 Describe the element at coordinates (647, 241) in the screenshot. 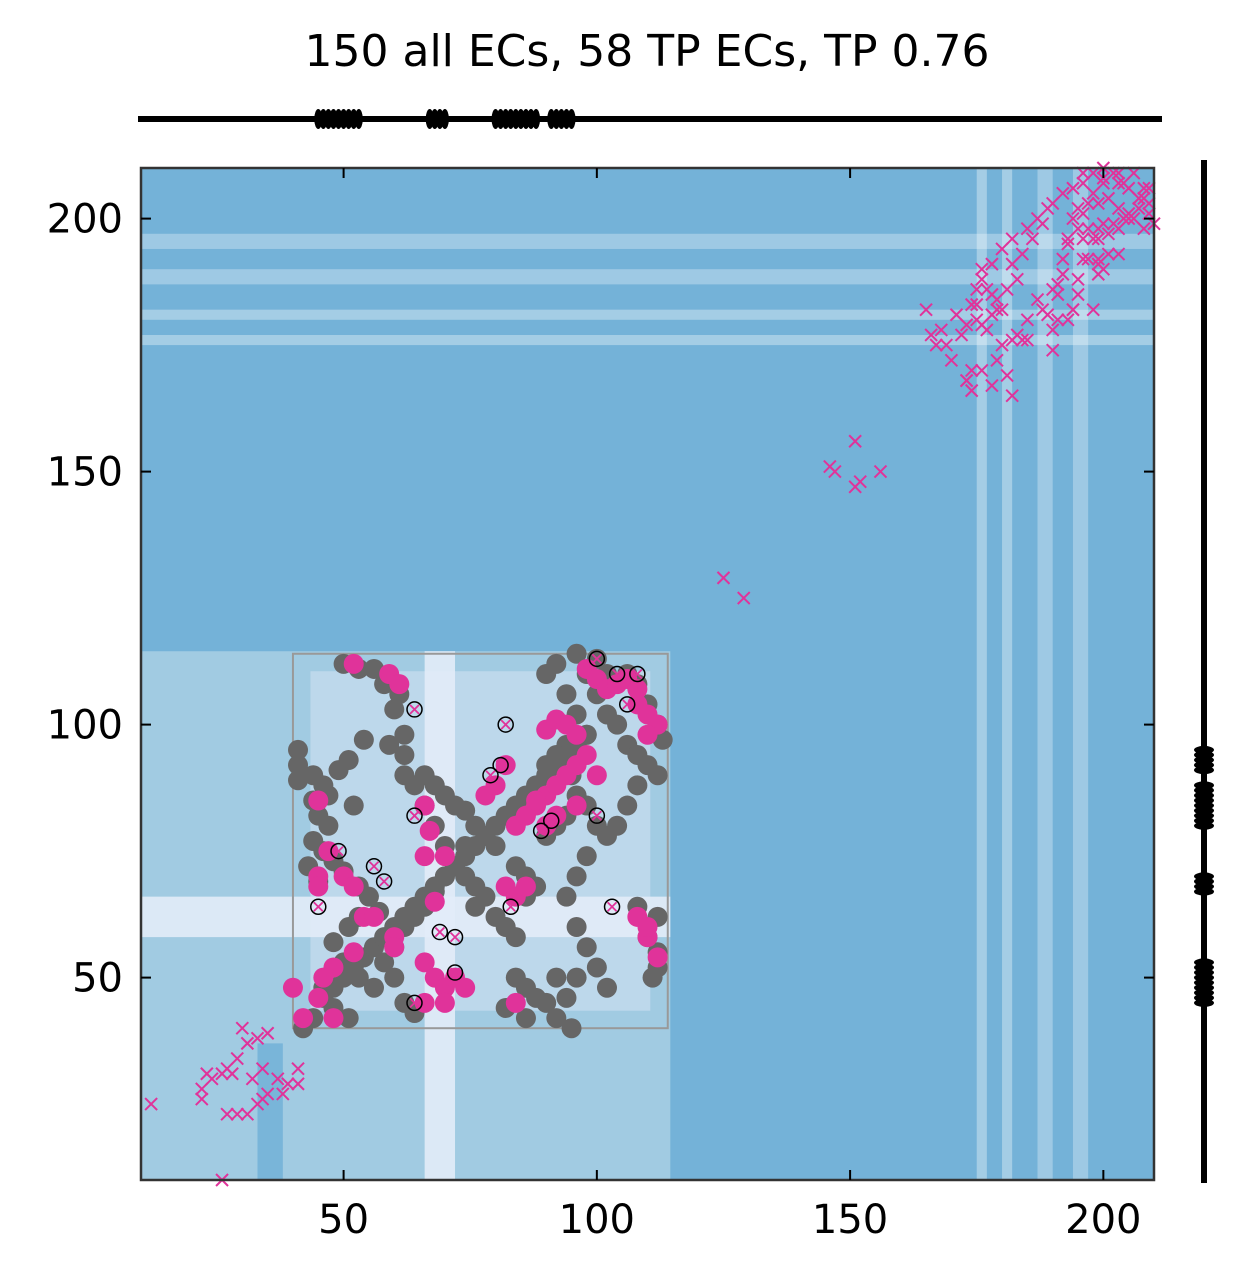

I see `band-horizontal` at that location.